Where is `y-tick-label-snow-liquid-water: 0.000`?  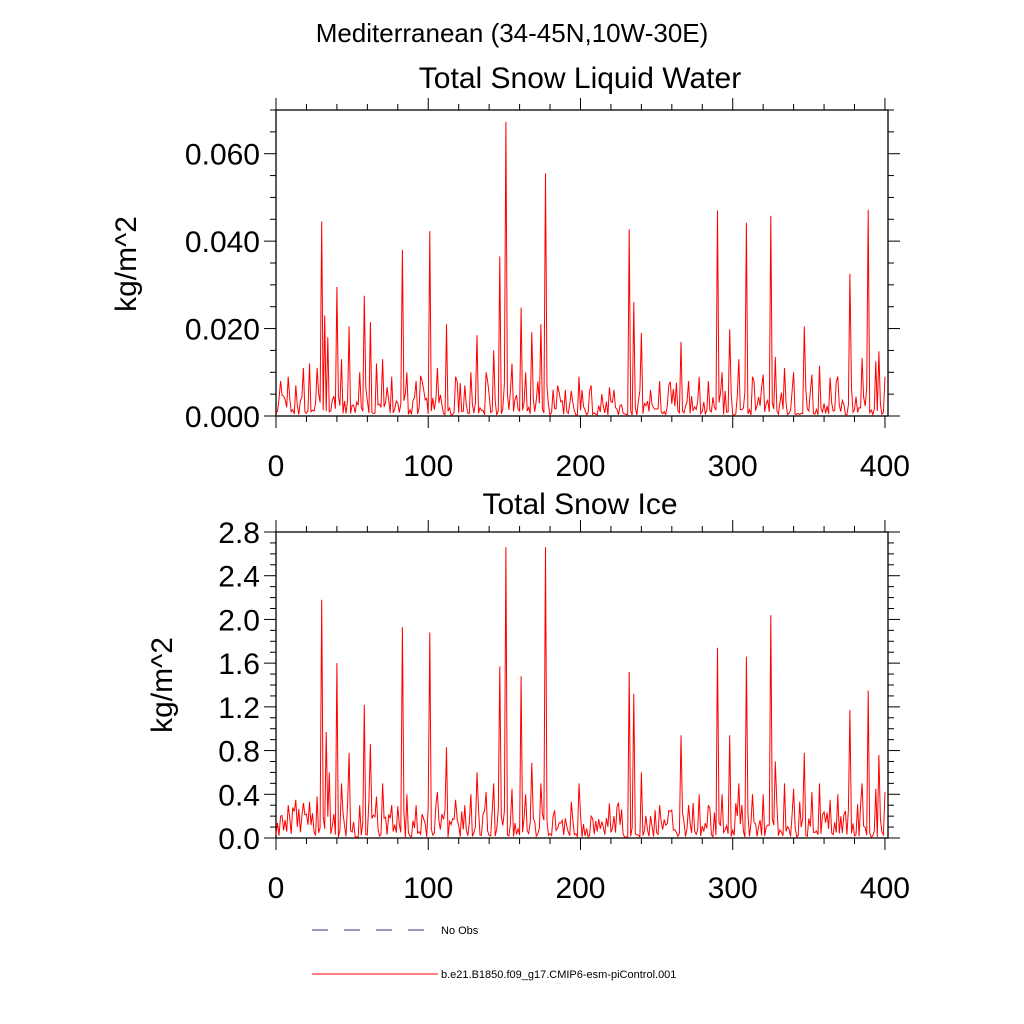
y-tick-label-snow-liquid-water: 0.000 is located at coordinates (222, 417).